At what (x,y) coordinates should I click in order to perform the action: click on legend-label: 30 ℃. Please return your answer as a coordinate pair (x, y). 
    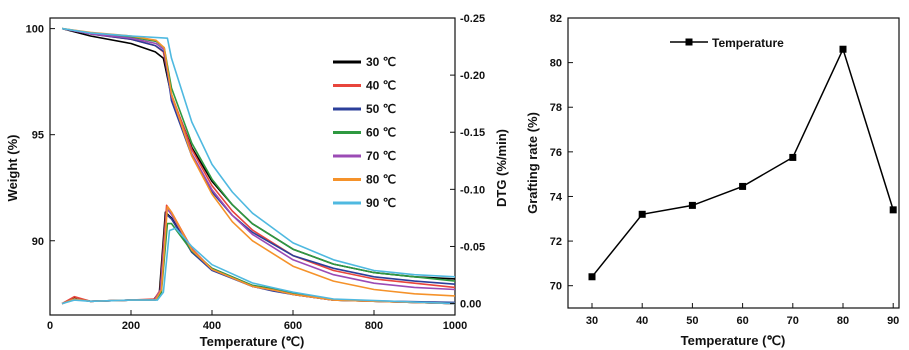
    Looking at the image, I should click on (381, 62).